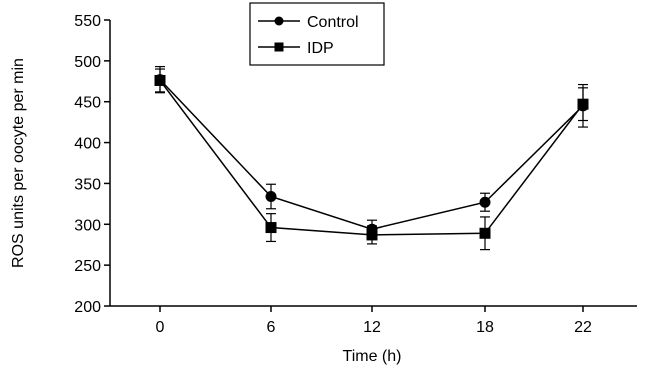  I want to click on x-ticks: 0 6 12 18 22, so click(374, 321).